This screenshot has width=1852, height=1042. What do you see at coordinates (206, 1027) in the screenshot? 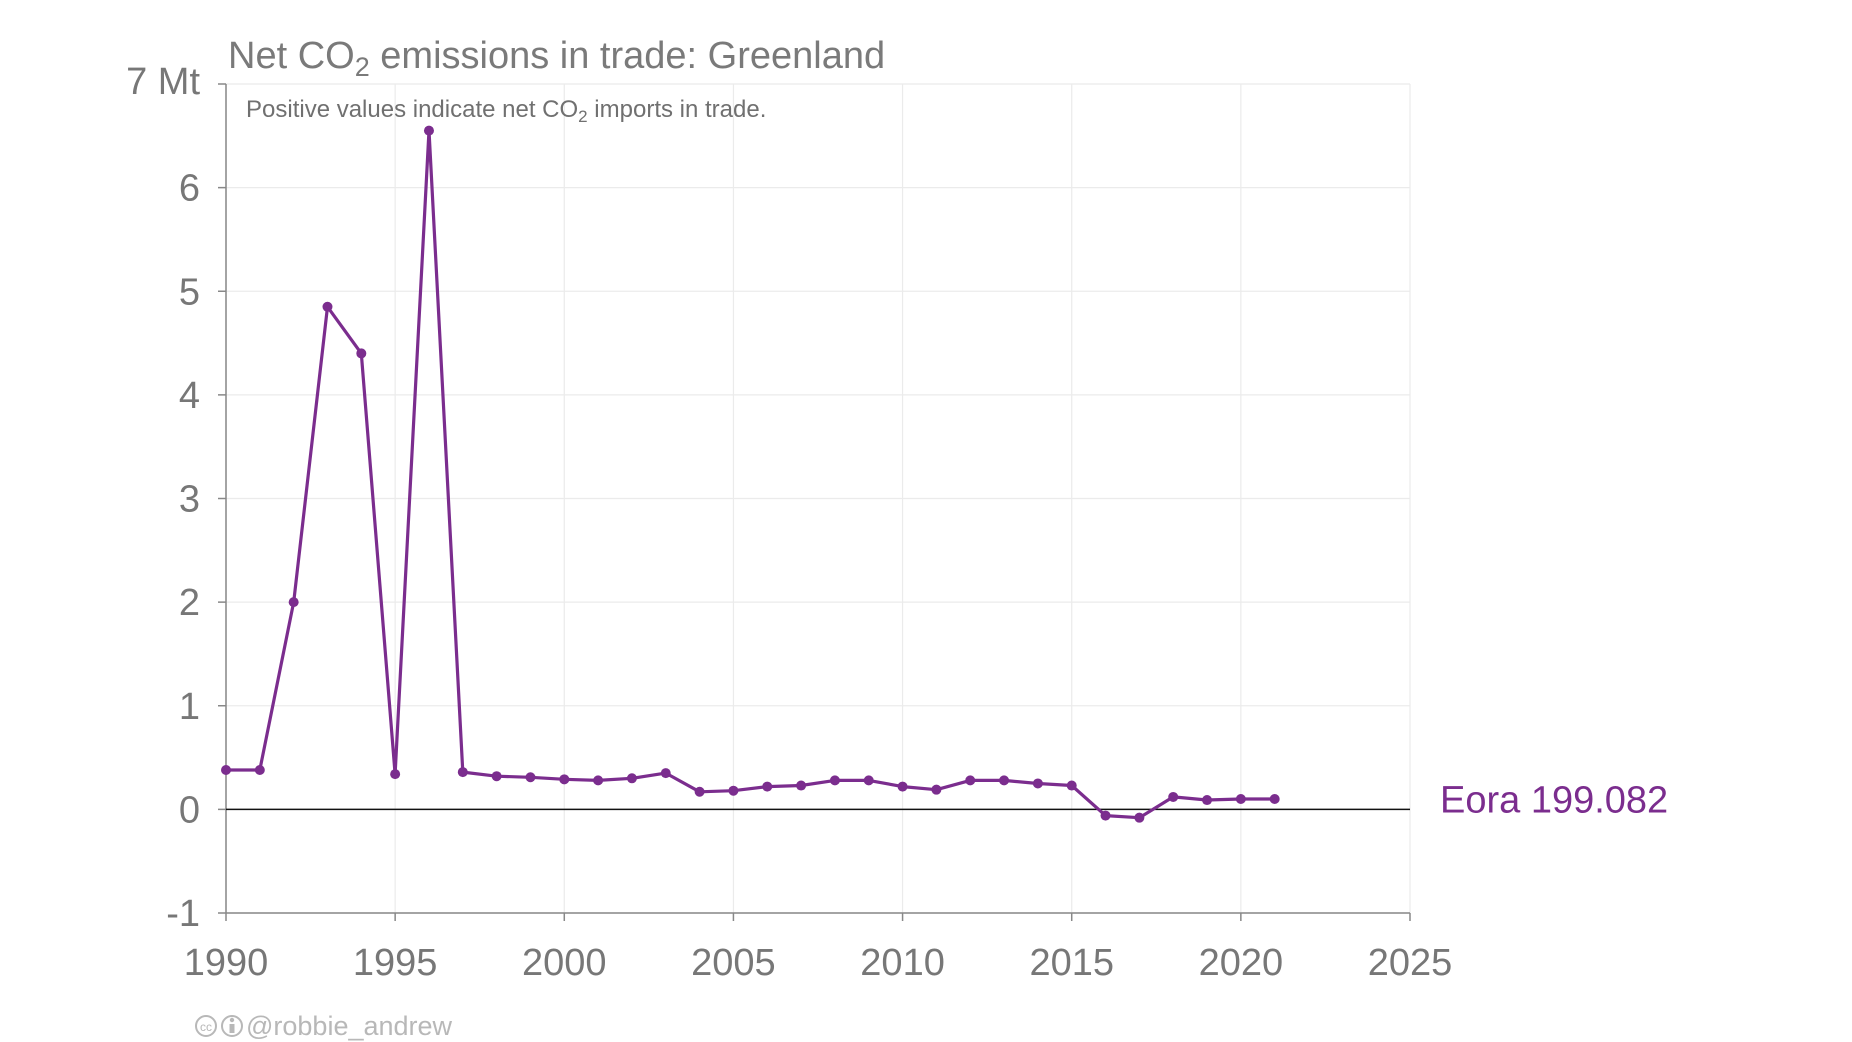
I see `svg-text: cc` at bounding box center [206, 1027].